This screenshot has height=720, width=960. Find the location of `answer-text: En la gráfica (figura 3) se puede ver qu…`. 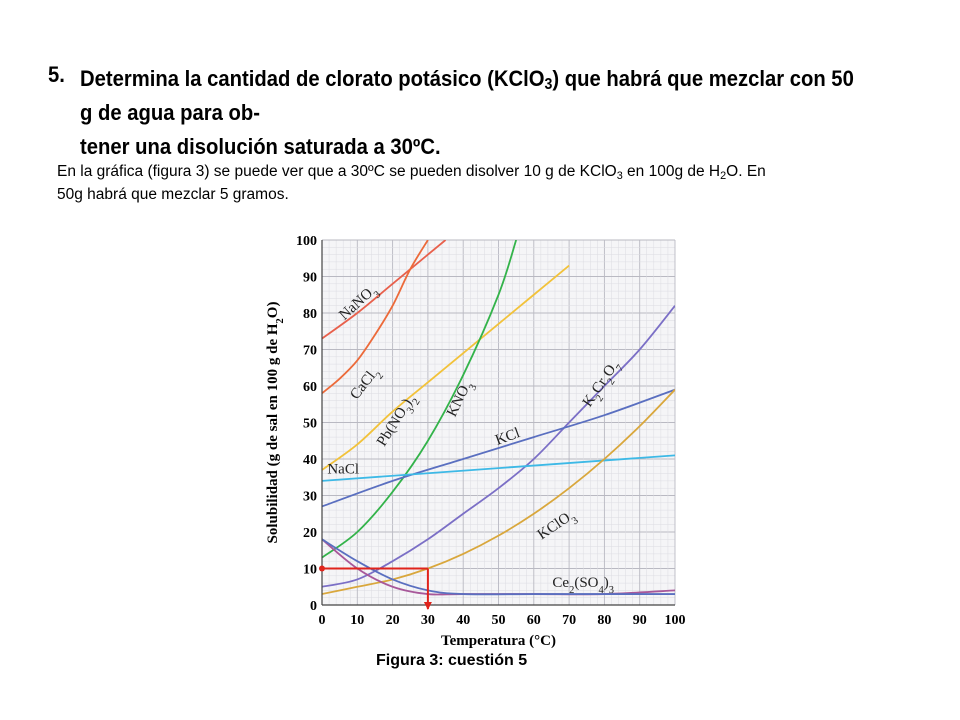

answer-text: En la gráfica (figura 3) se puede ver qu… is located at coordinates (411, 183).